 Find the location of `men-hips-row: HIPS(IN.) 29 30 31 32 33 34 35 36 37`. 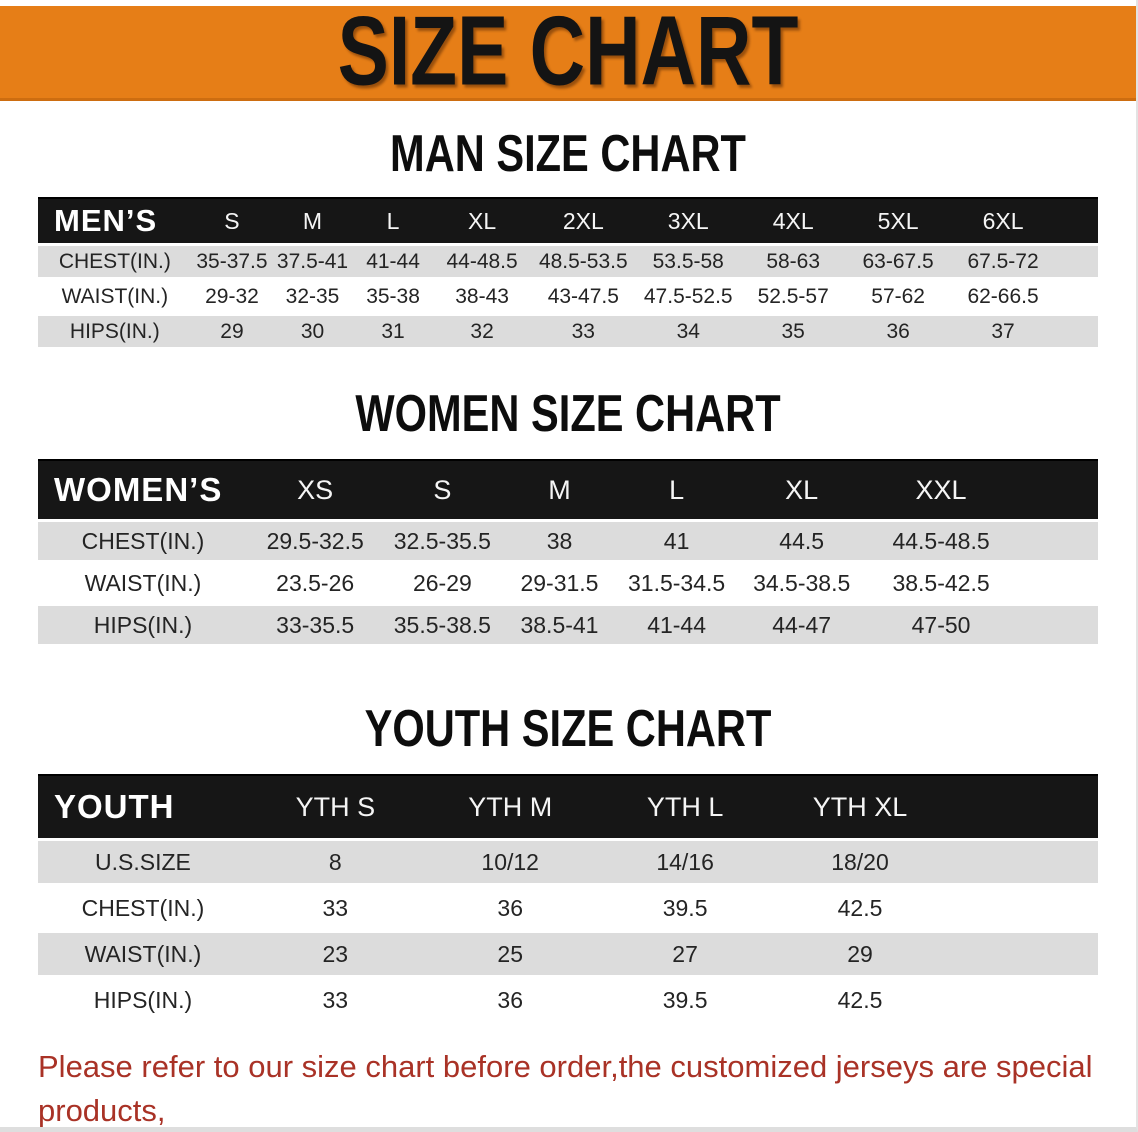

men-hips-row: HIPS(IN.) 29 30 31 32 33 34 35 36 37 is located at coordinates (568, 333).